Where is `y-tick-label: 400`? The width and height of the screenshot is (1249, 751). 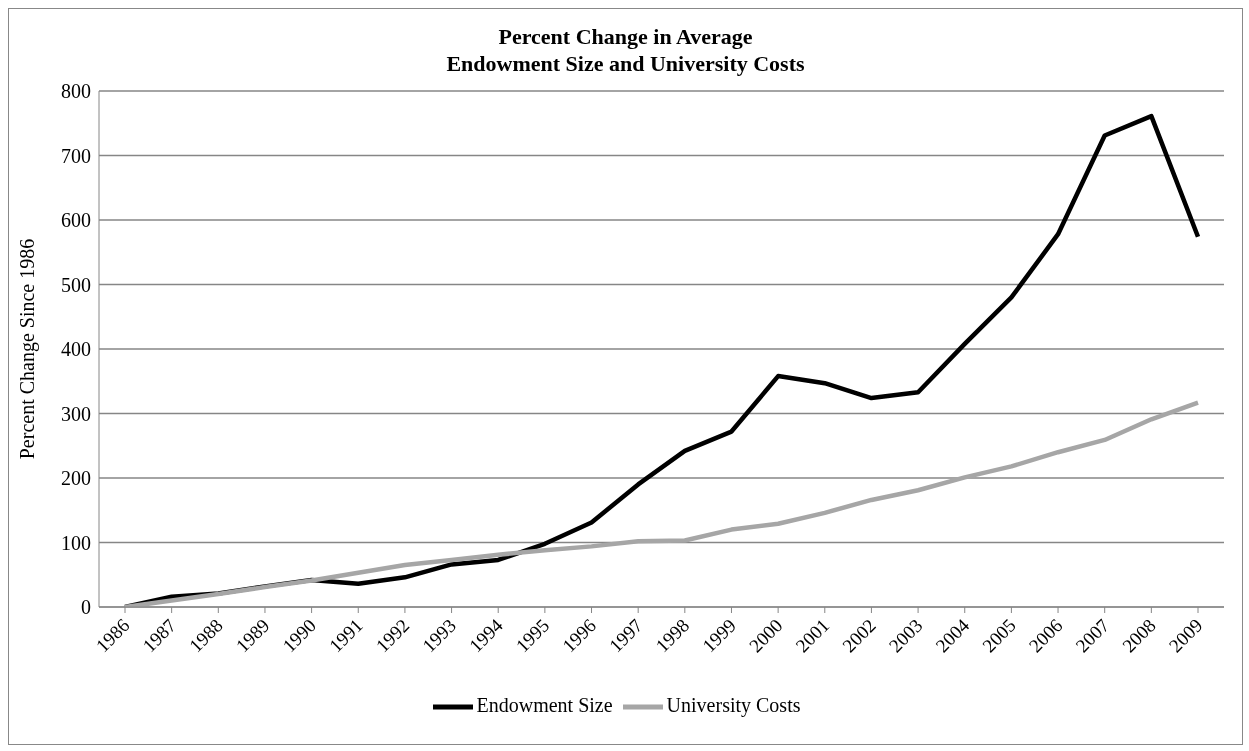 y-tick-label: 400 is located at coordinates (76, 349).